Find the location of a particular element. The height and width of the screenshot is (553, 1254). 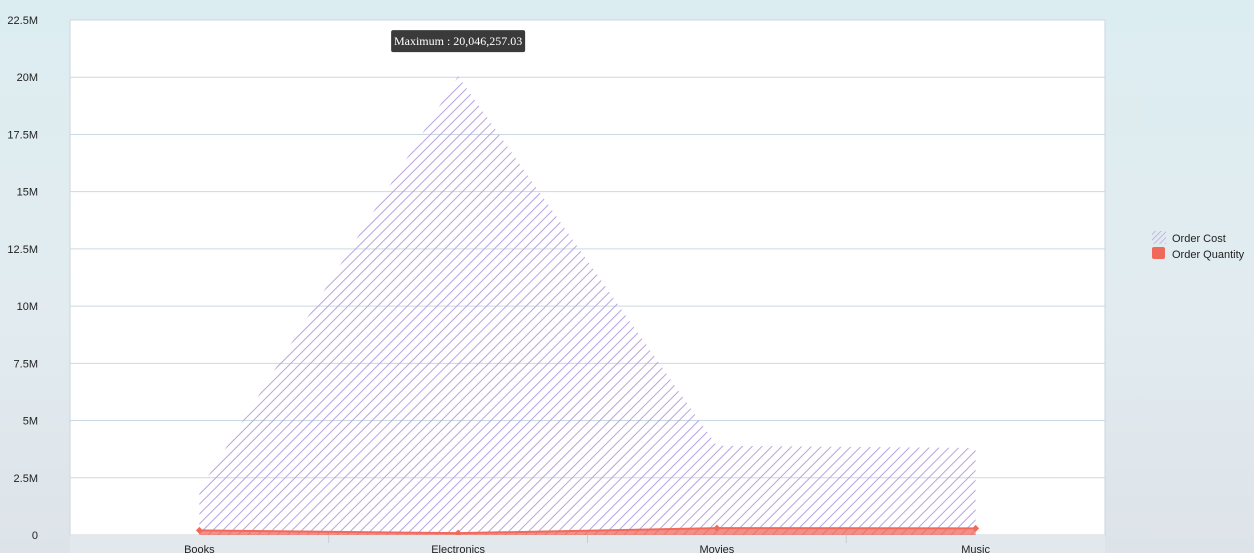

order-quantity-swatch is located at coordinates (1158, 253).